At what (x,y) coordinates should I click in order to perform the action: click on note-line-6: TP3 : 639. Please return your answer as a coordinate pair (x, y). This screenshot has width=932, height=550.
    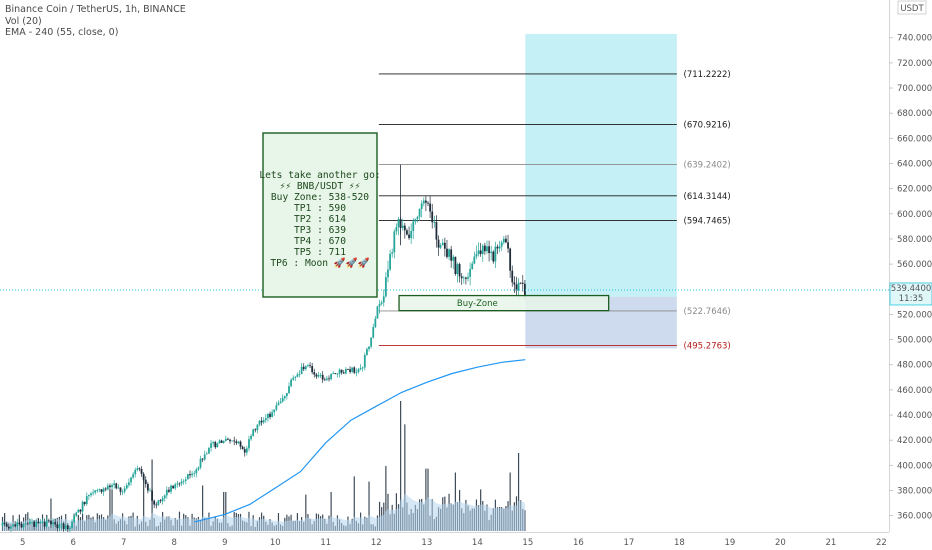
    Looking at the image, I should click on (320, 230).